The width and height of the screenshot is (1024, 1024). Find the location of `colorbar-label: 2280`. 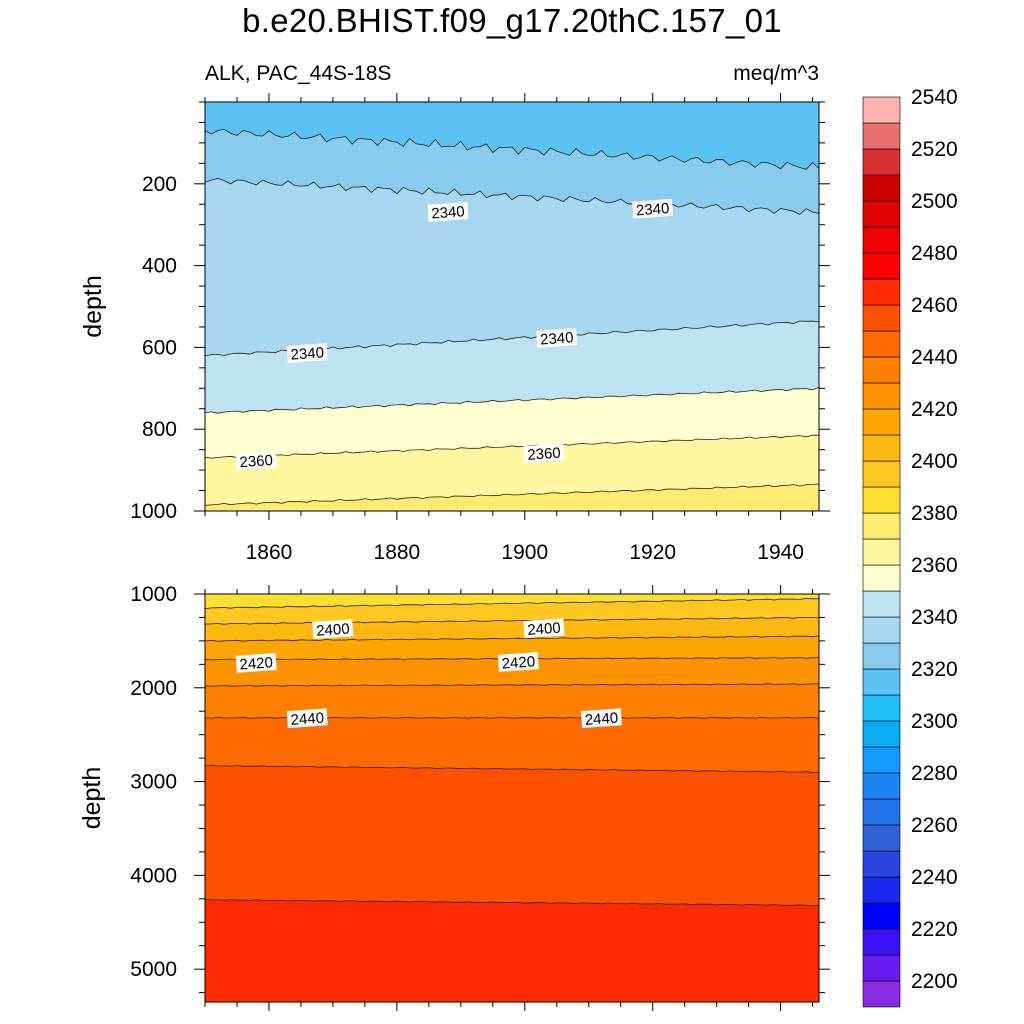

colorbar-label: 2280 is located at coordinates (934, 773).